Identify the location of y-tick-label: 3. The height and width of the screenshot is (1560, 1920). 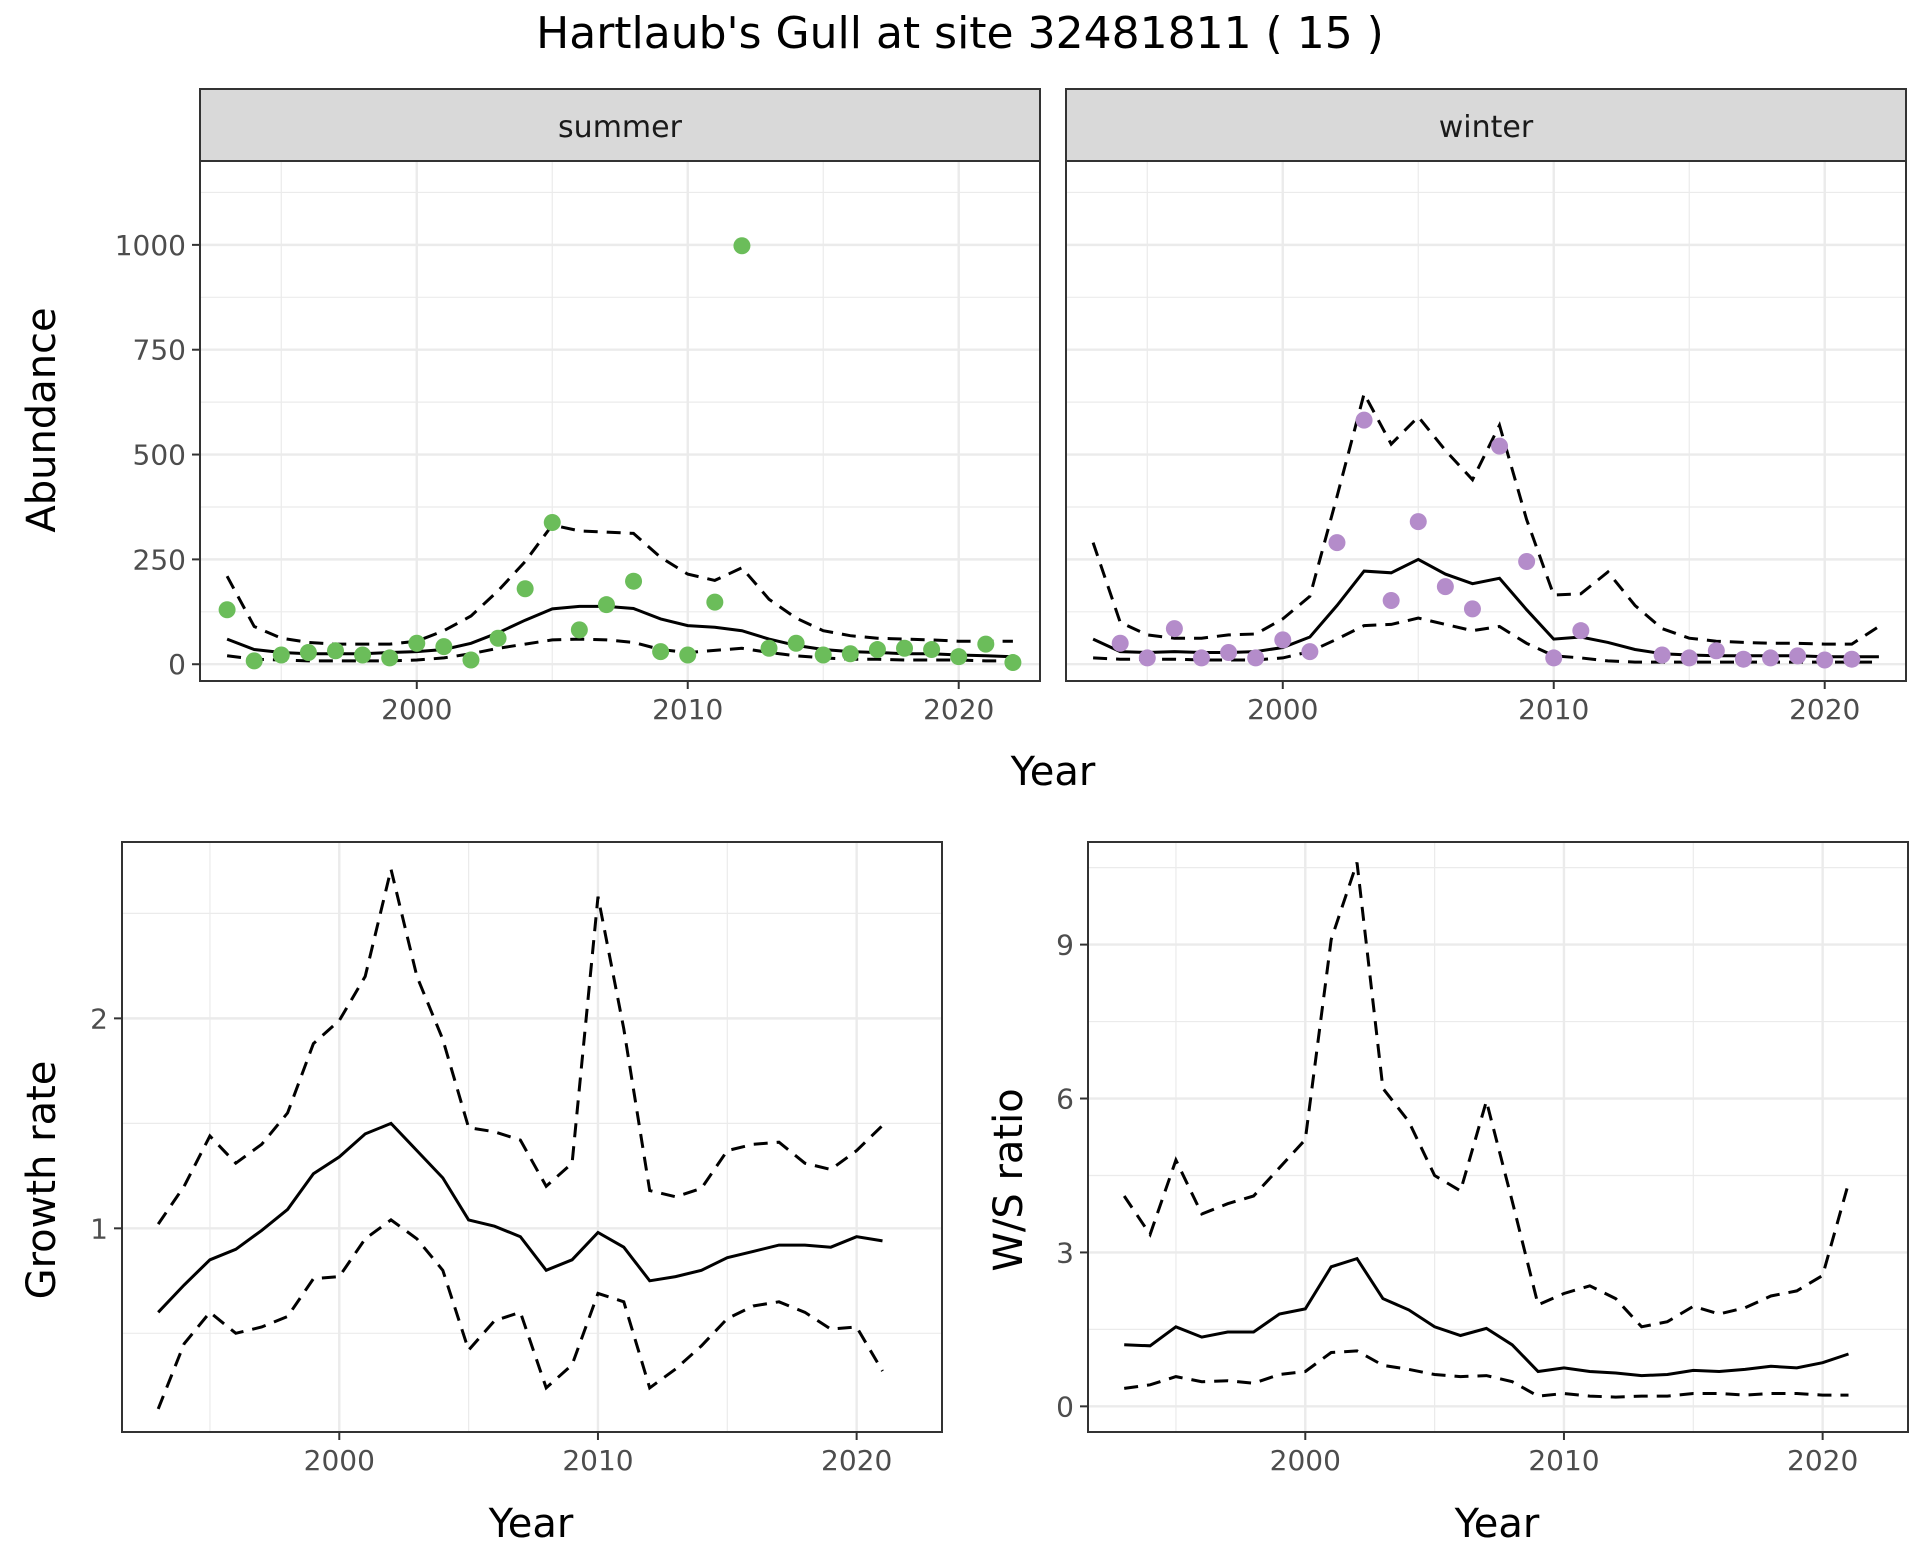
(1065, 1252).